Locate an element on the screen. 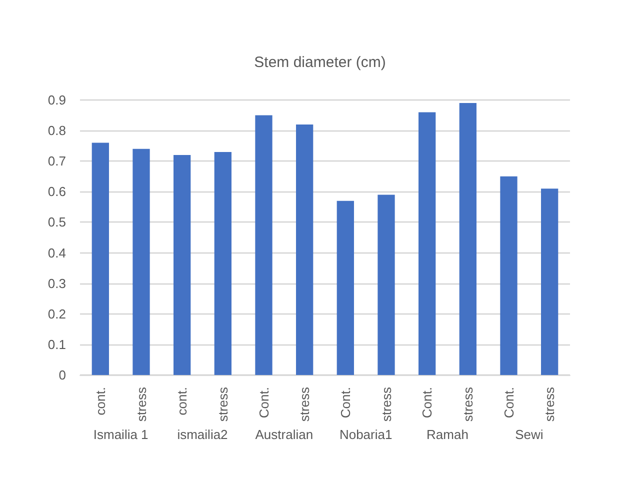 The width and height of the screenshot is (640, 487). y-tick-label: 0.6 is located at coordinates (57, 192).